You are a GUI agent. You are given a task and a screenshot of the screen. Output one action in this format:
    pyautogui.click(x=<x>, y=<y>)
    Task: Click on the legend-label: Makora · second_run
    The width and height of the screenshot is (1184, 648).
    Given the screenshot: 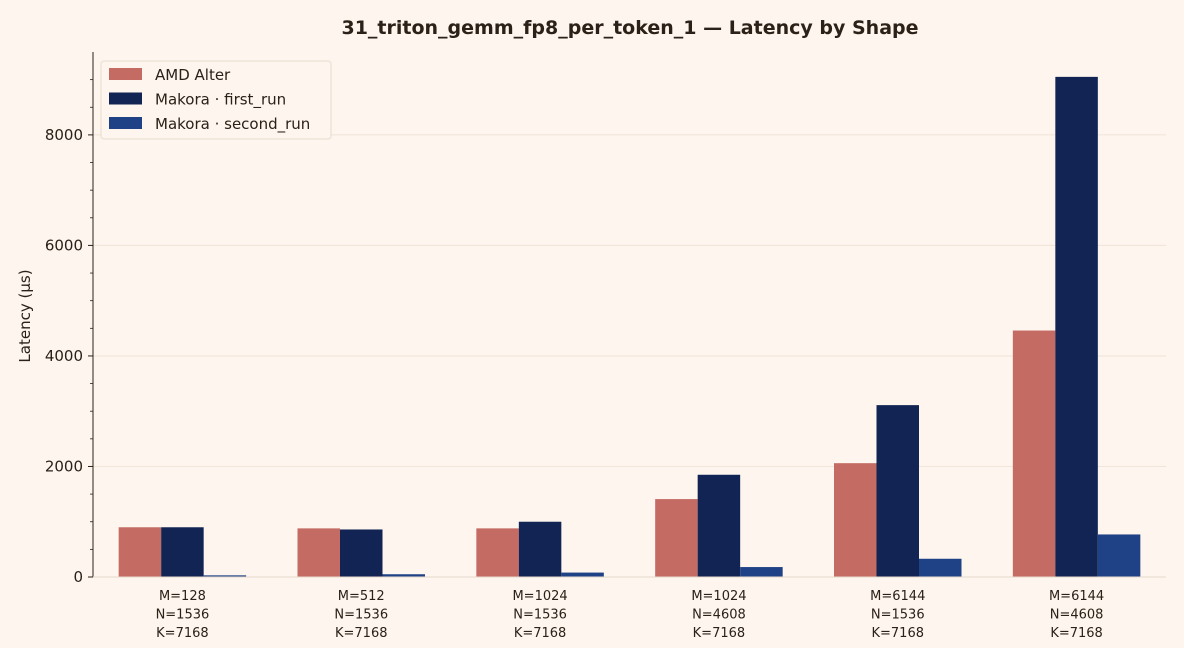 What is the action you would take?
    pyautogui.click(x=232, y=124)
    